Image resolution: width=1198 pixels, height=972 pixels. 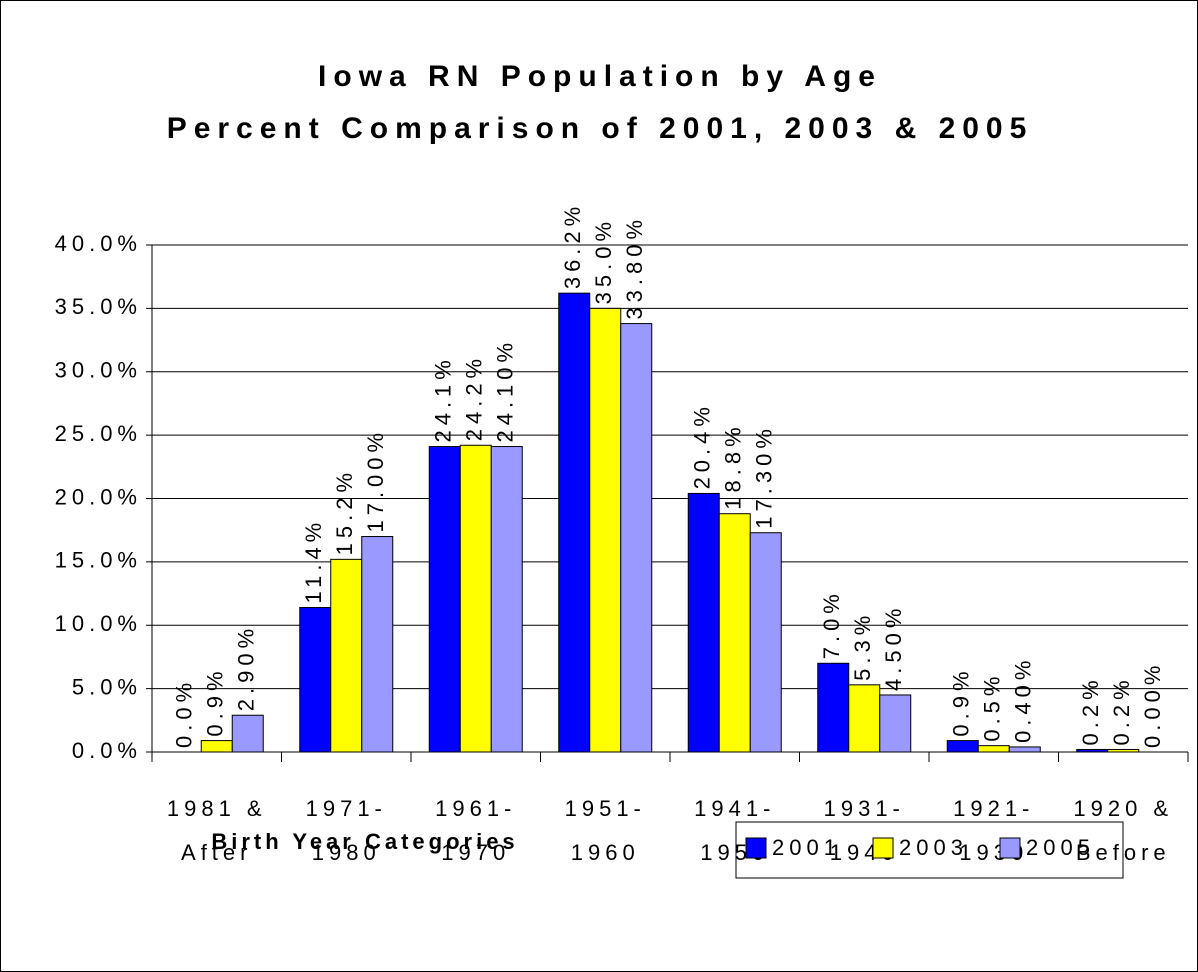 What do you see at coordinates (98, 370) in the screenshot?
I see `y-tick-label: 30.0%` at bounding box center [98, 370].